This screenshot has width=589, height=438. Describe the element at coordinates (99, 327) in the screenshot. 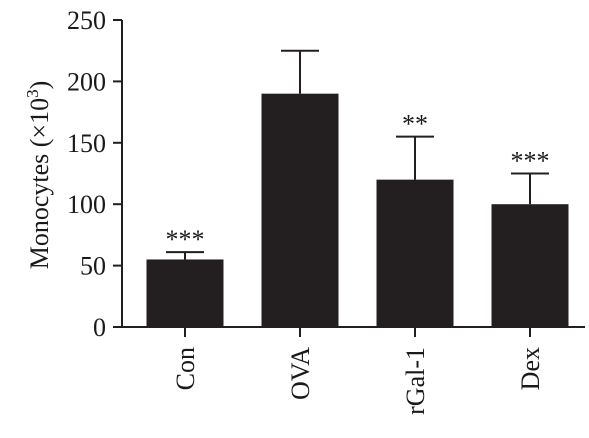

I see `y-tick-label: 0` at that location.